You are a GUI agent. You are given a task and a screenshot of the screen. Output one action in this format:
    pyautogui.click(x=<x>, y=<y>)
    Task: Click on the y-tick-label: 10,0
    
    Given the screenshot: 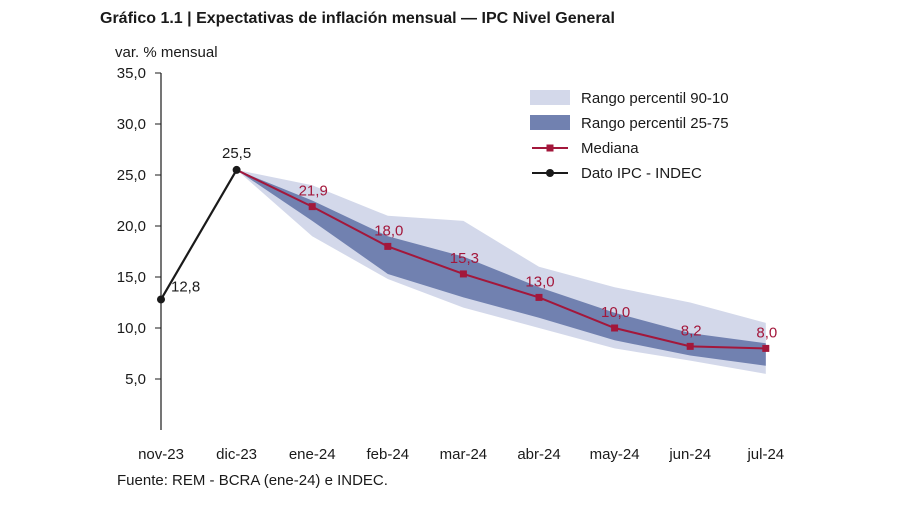 What is the action you would take?
    pyautogui.click(x=131, y=328)
    